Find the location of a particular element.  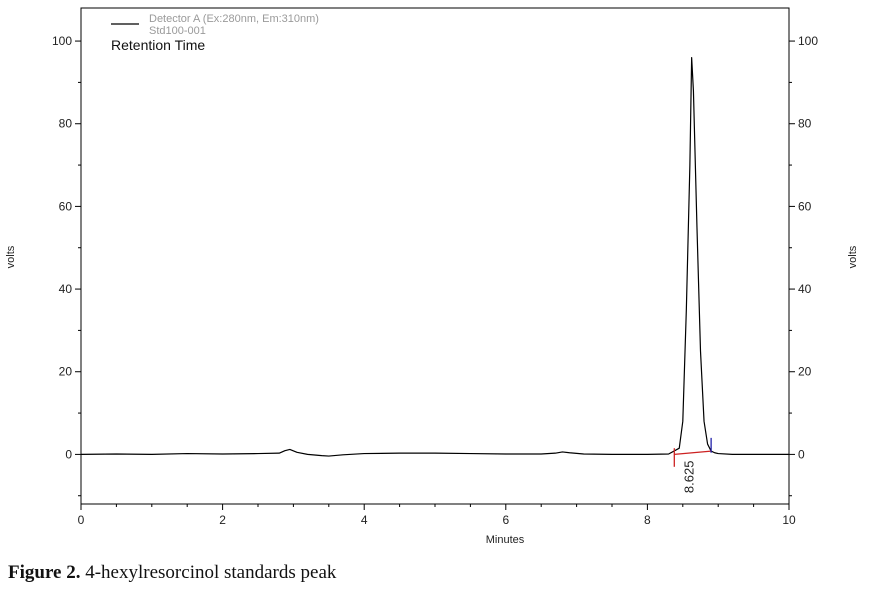

y-tick-label-left: 20 is located at coordinates (66, 372).